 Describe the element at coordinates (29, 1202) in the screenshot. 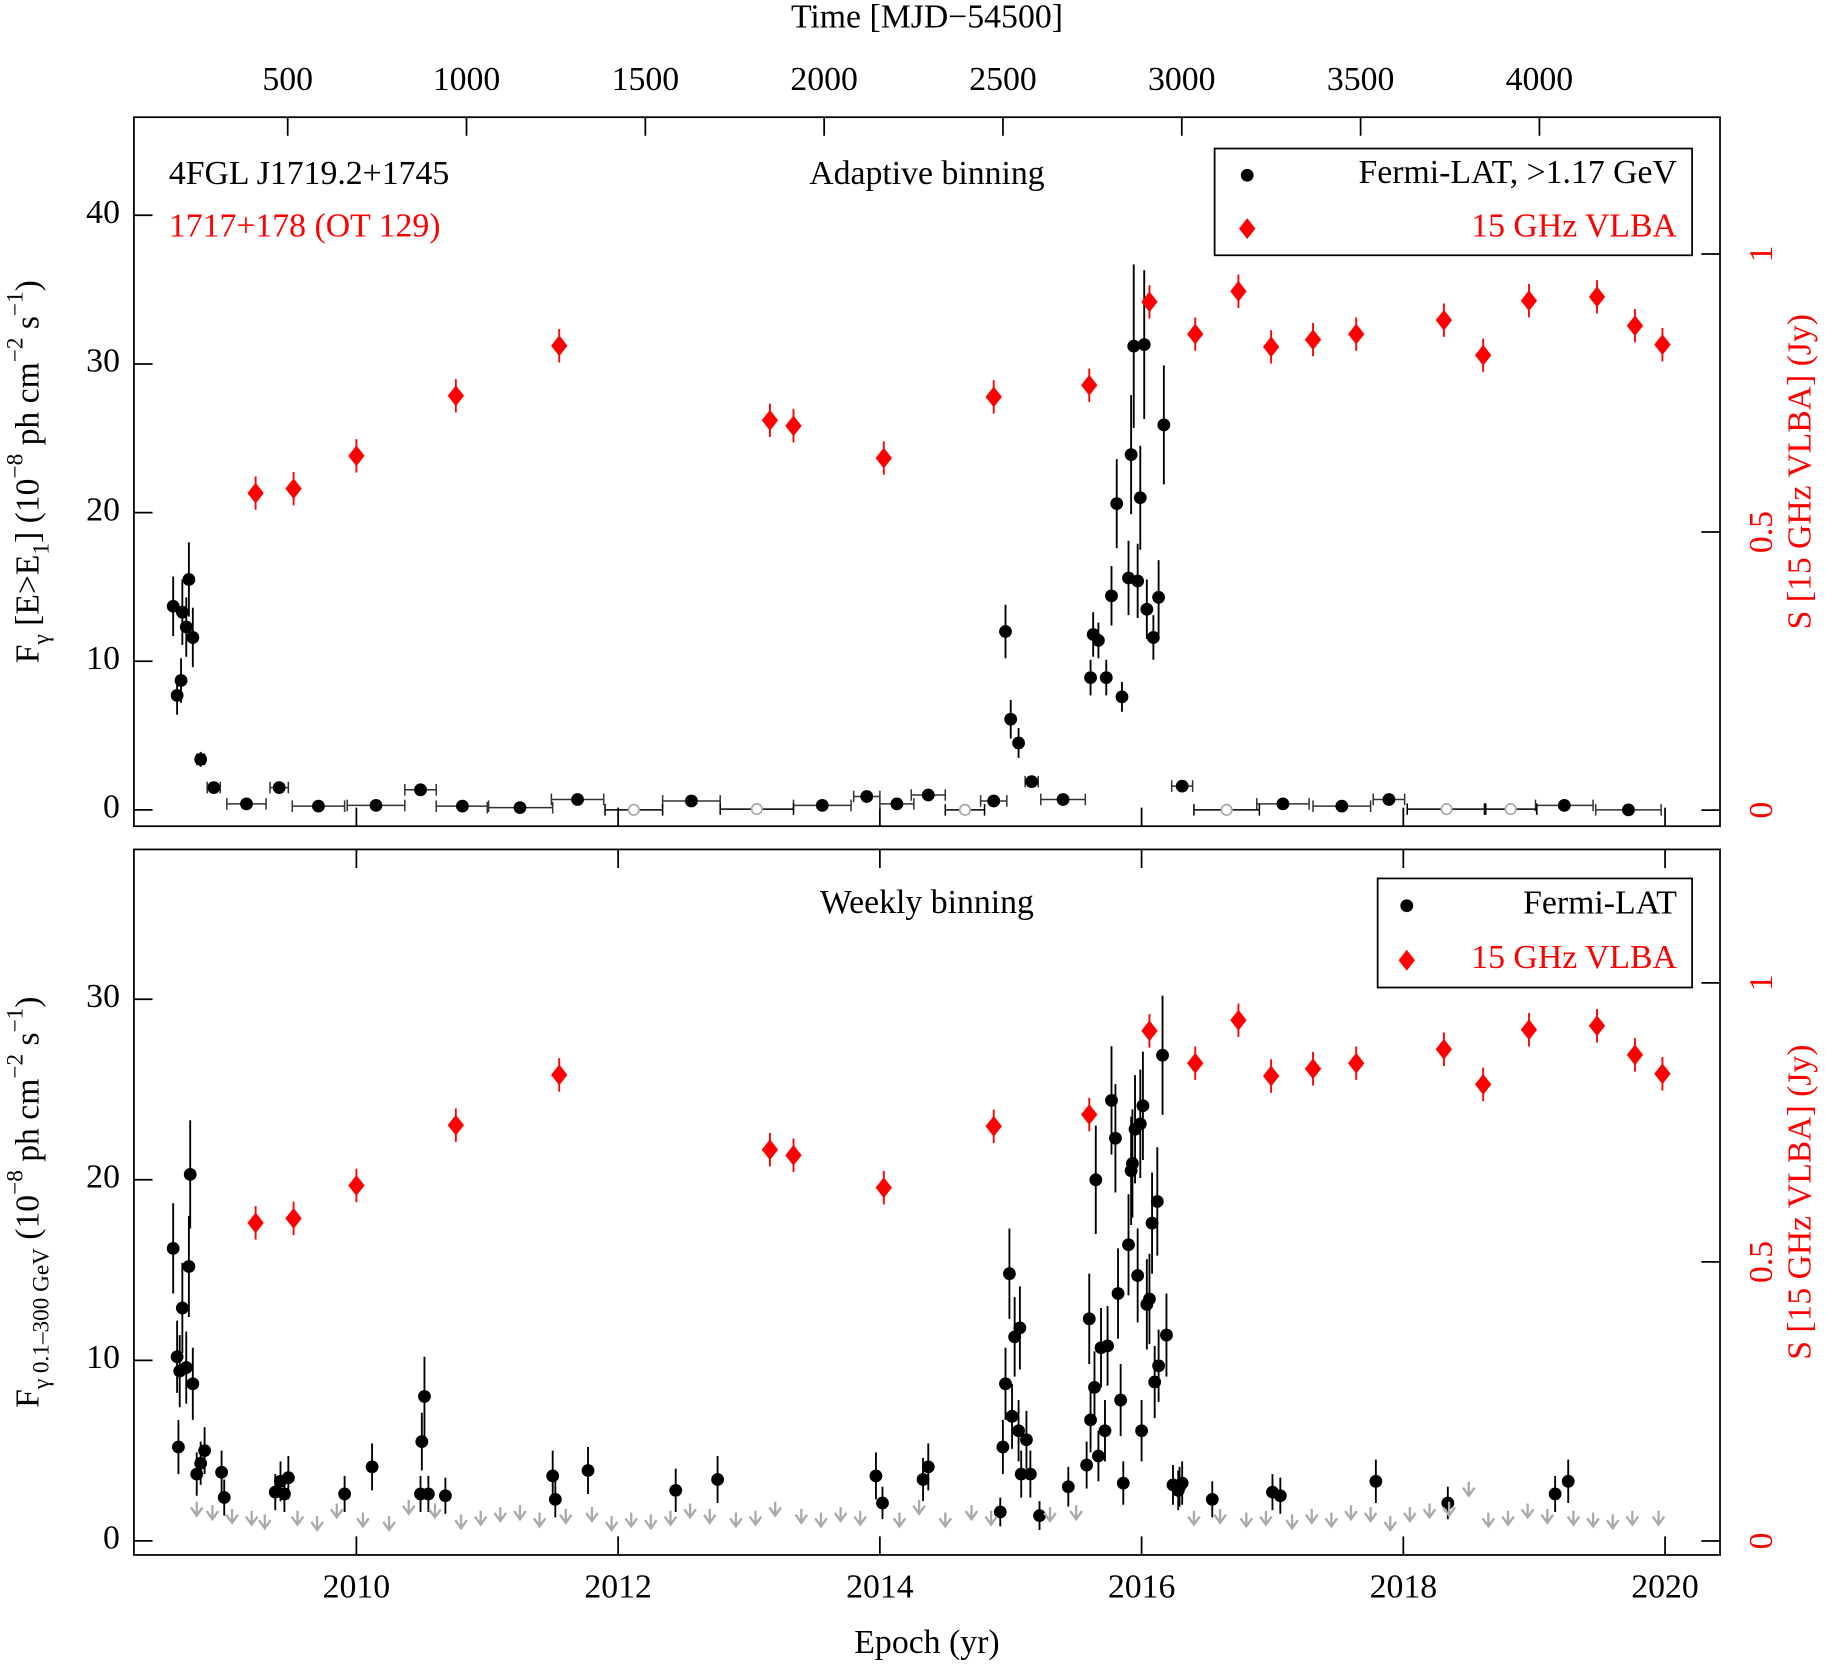

I see `y-axis-title: Fγ 0.1–300 GeV (10−8 ph cm−2 s−1)` at that location.